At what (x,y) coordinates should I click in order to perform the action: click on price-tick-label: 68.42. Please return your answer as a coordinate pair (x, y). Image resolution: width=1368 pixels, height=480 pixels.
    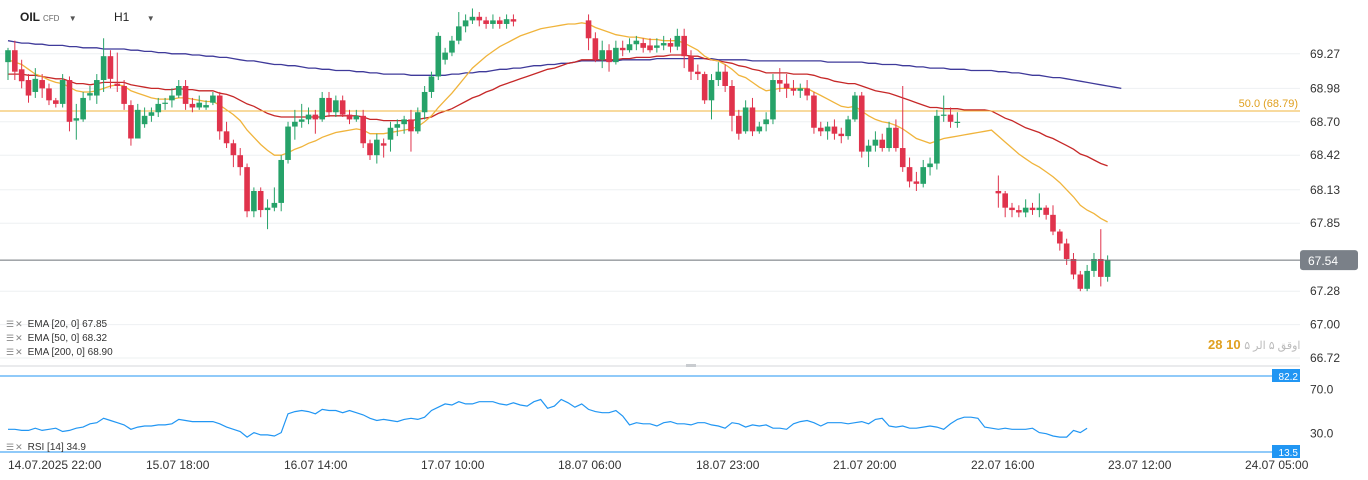
    Looking at the image, I should click on (1325, 155).